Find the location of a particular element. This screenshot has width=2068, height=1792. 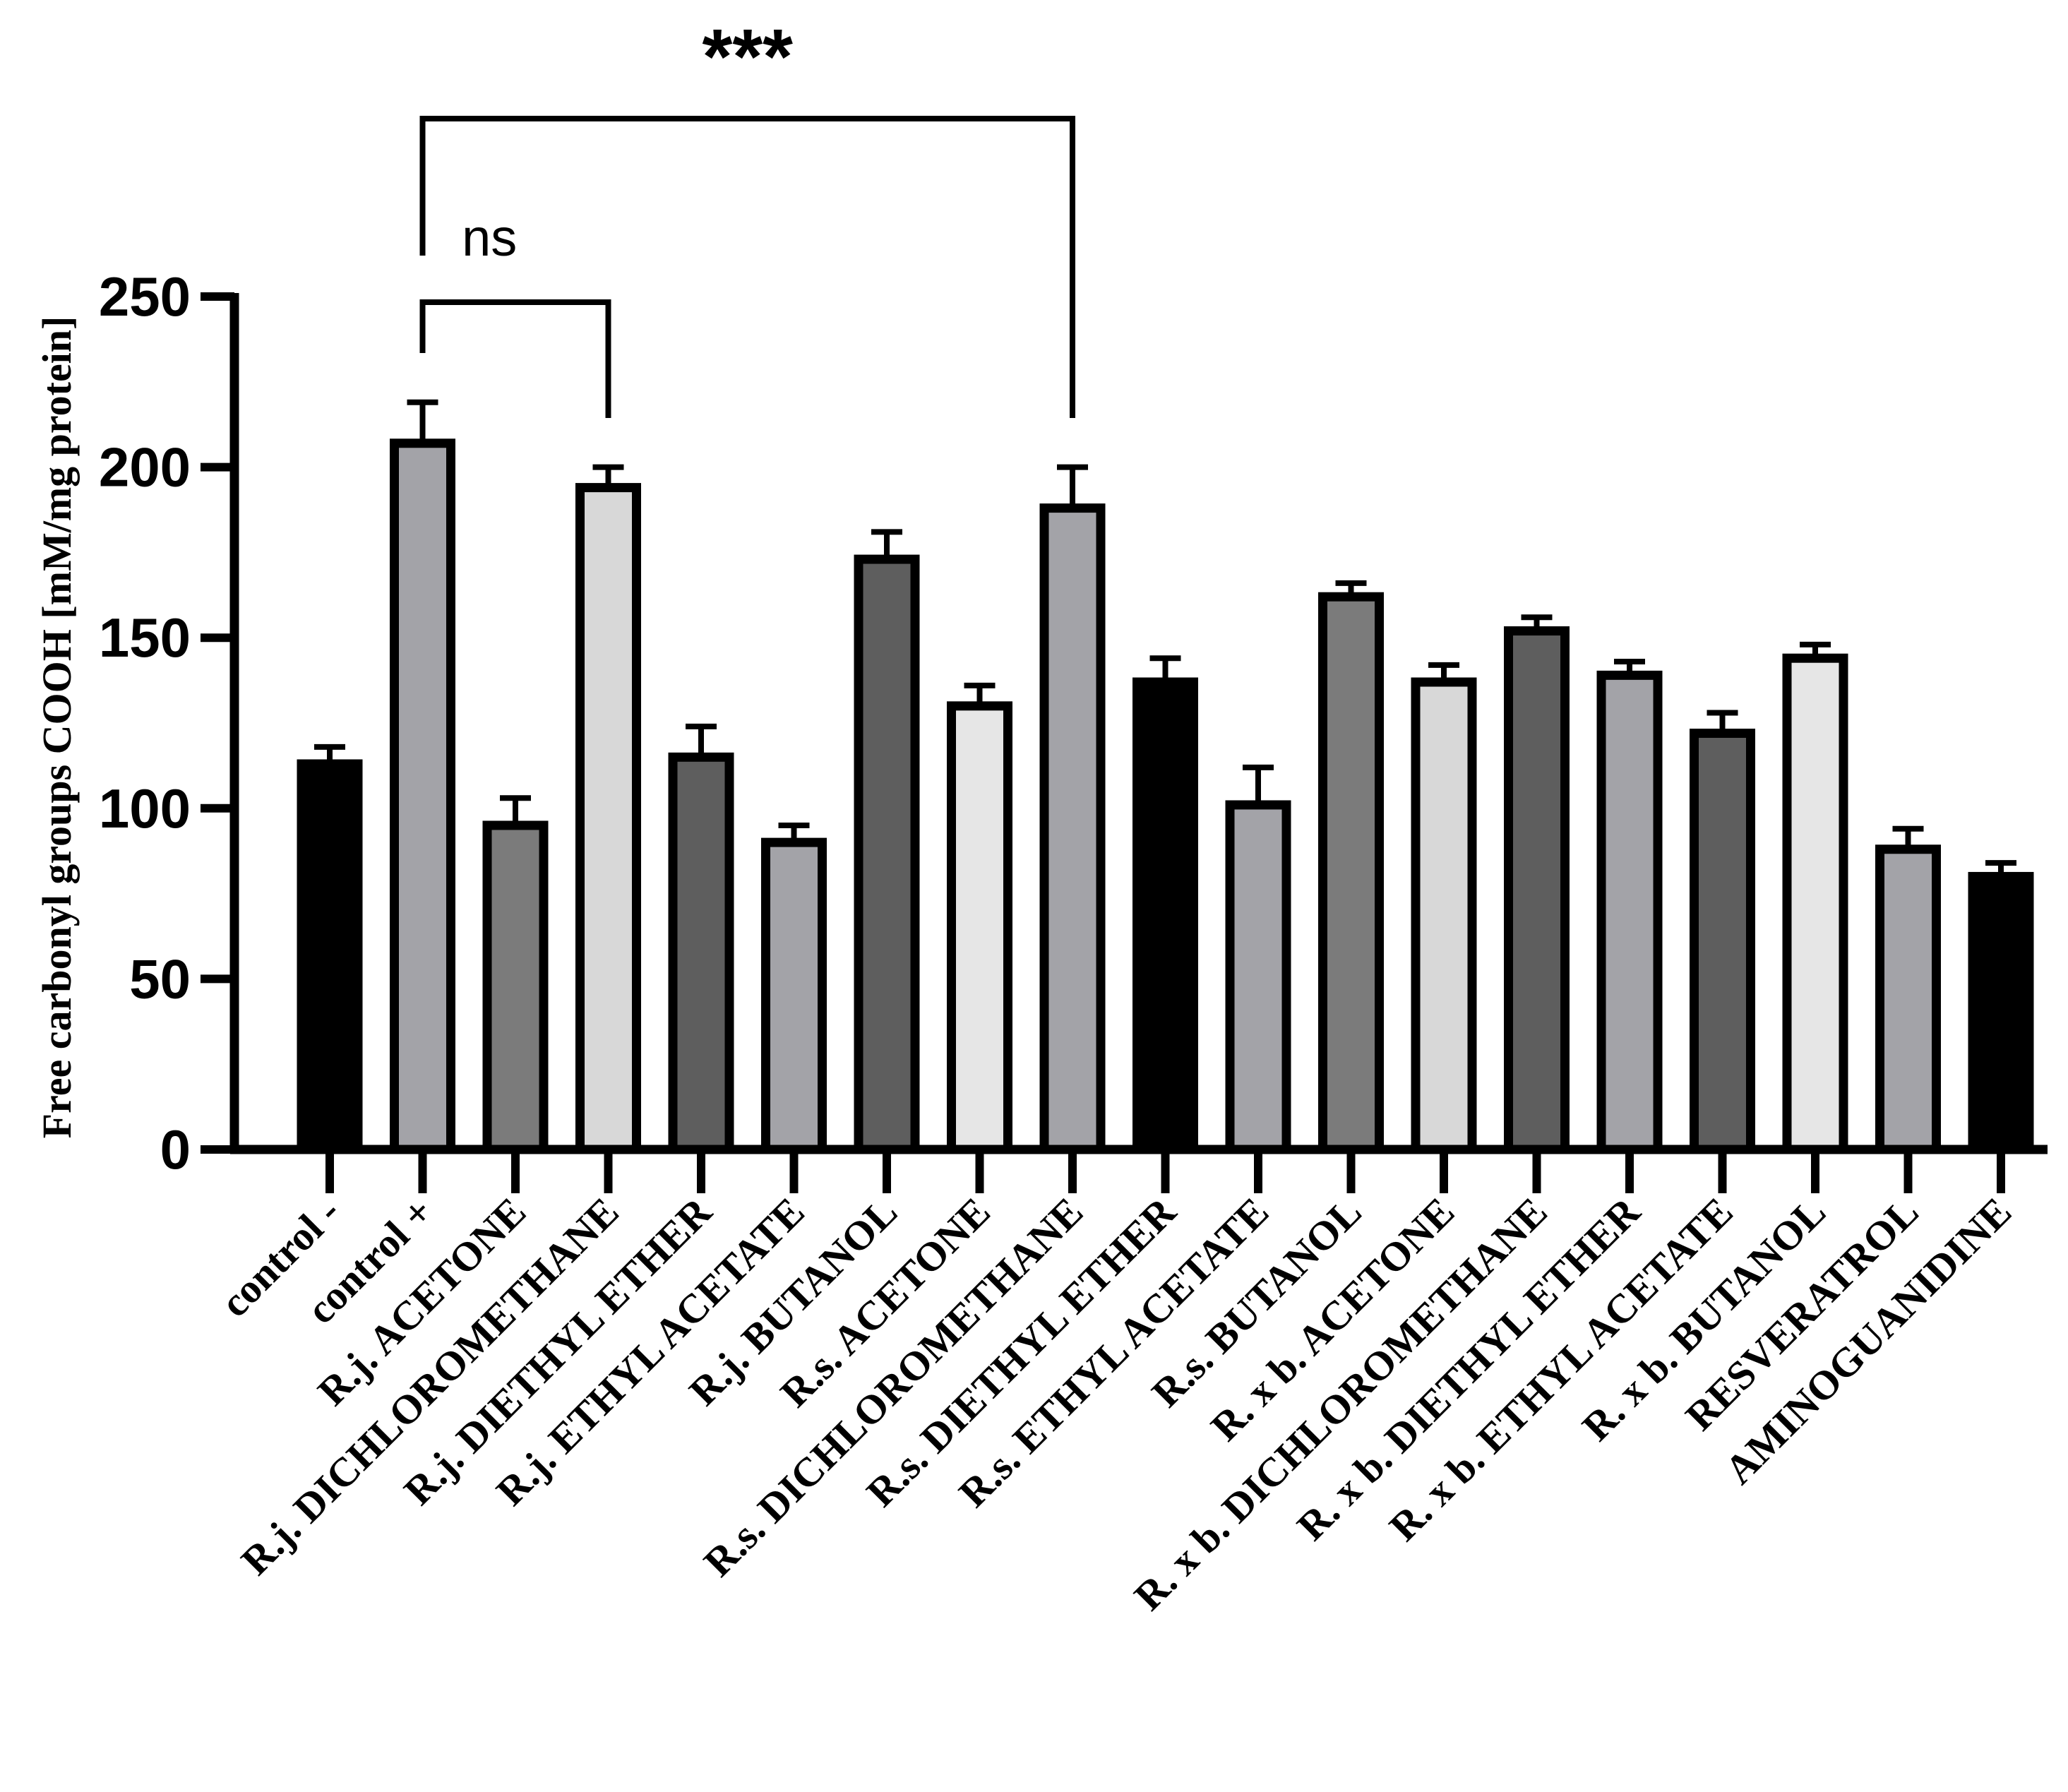

y-tick-label: 250 is located at coordinates (145, 296).